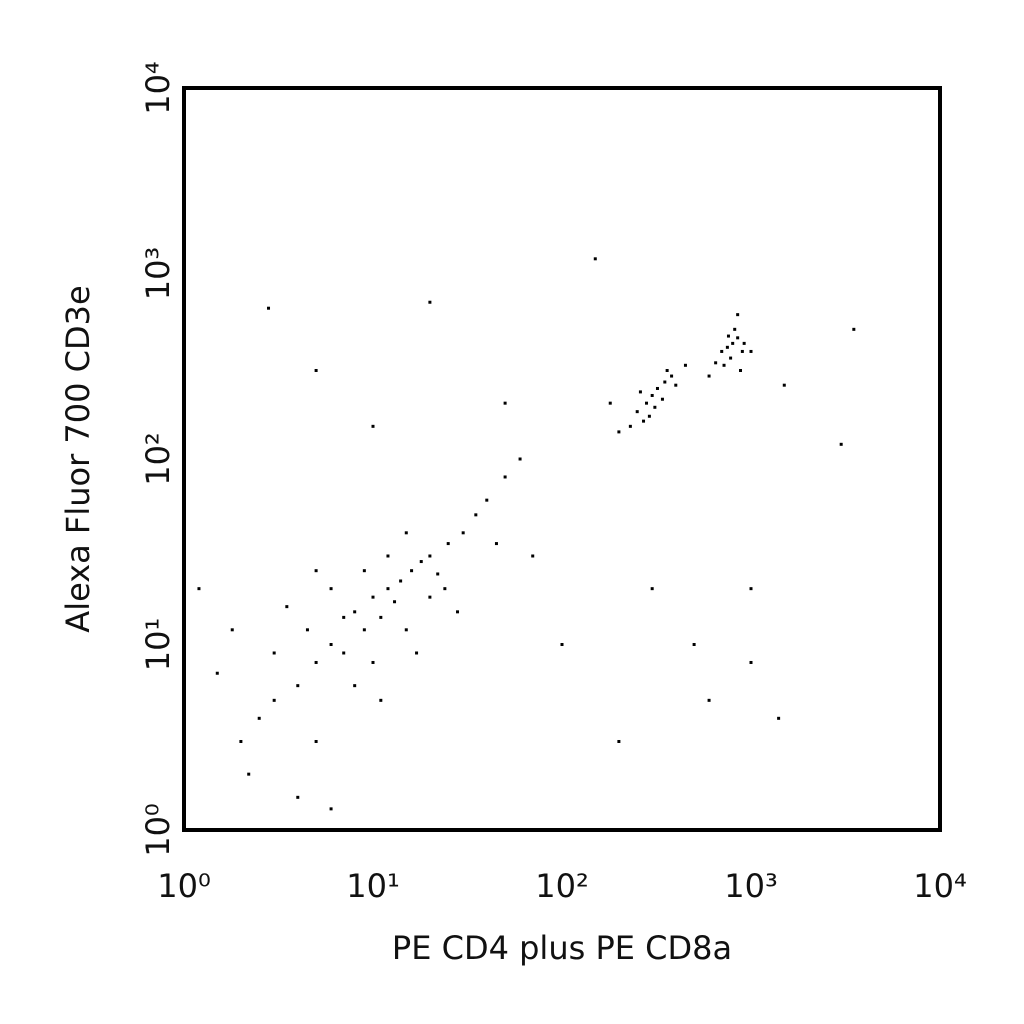 This screenshot has height=1024, width=1024. What do you see at coordinates (158, 645) in the screenshot?
I see `y-tick-label: 10¹` at bounding box center [158, 645].